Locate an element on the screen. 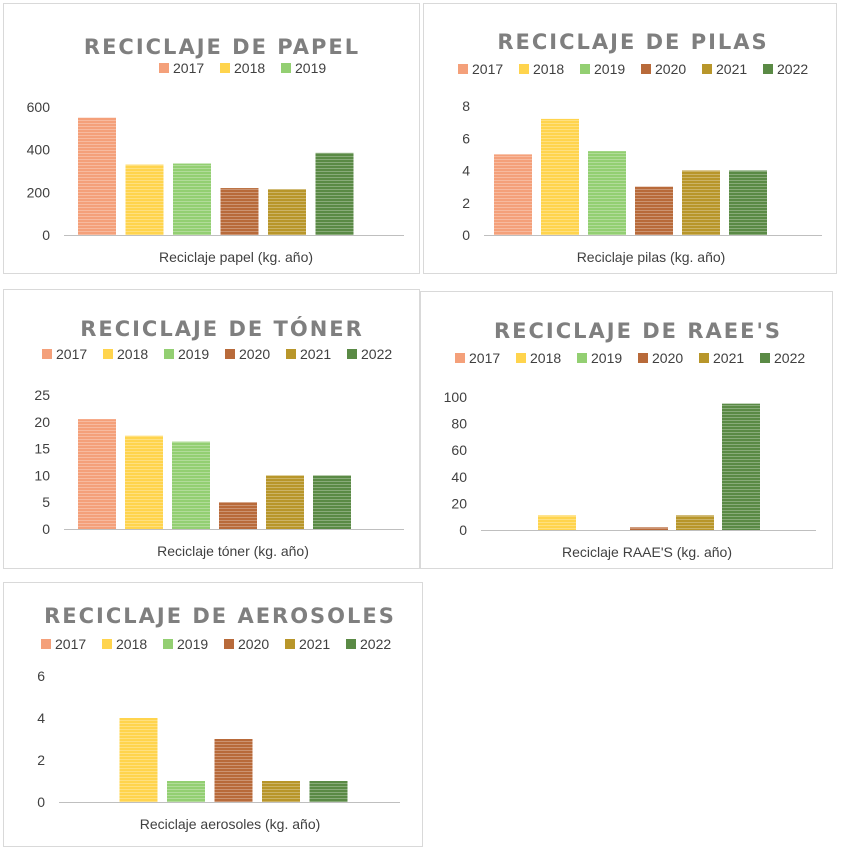  y-tick-label: 5 is located at coordinates (46, 502).